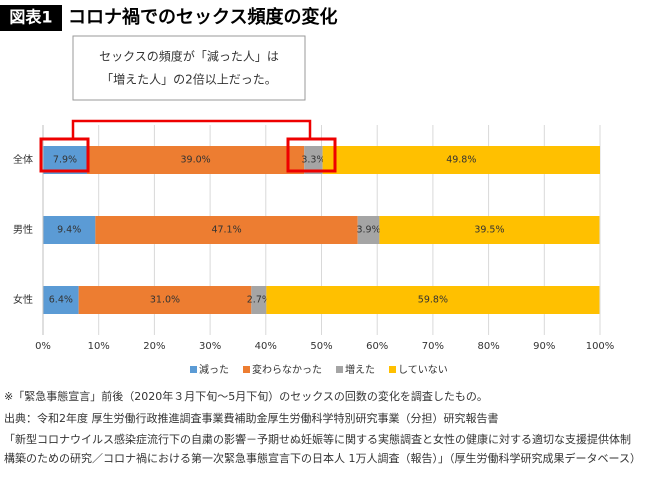  Describe the element at coordinates (43, 346) in the screenshot. I see `x-tick-label: 0%` at that location.